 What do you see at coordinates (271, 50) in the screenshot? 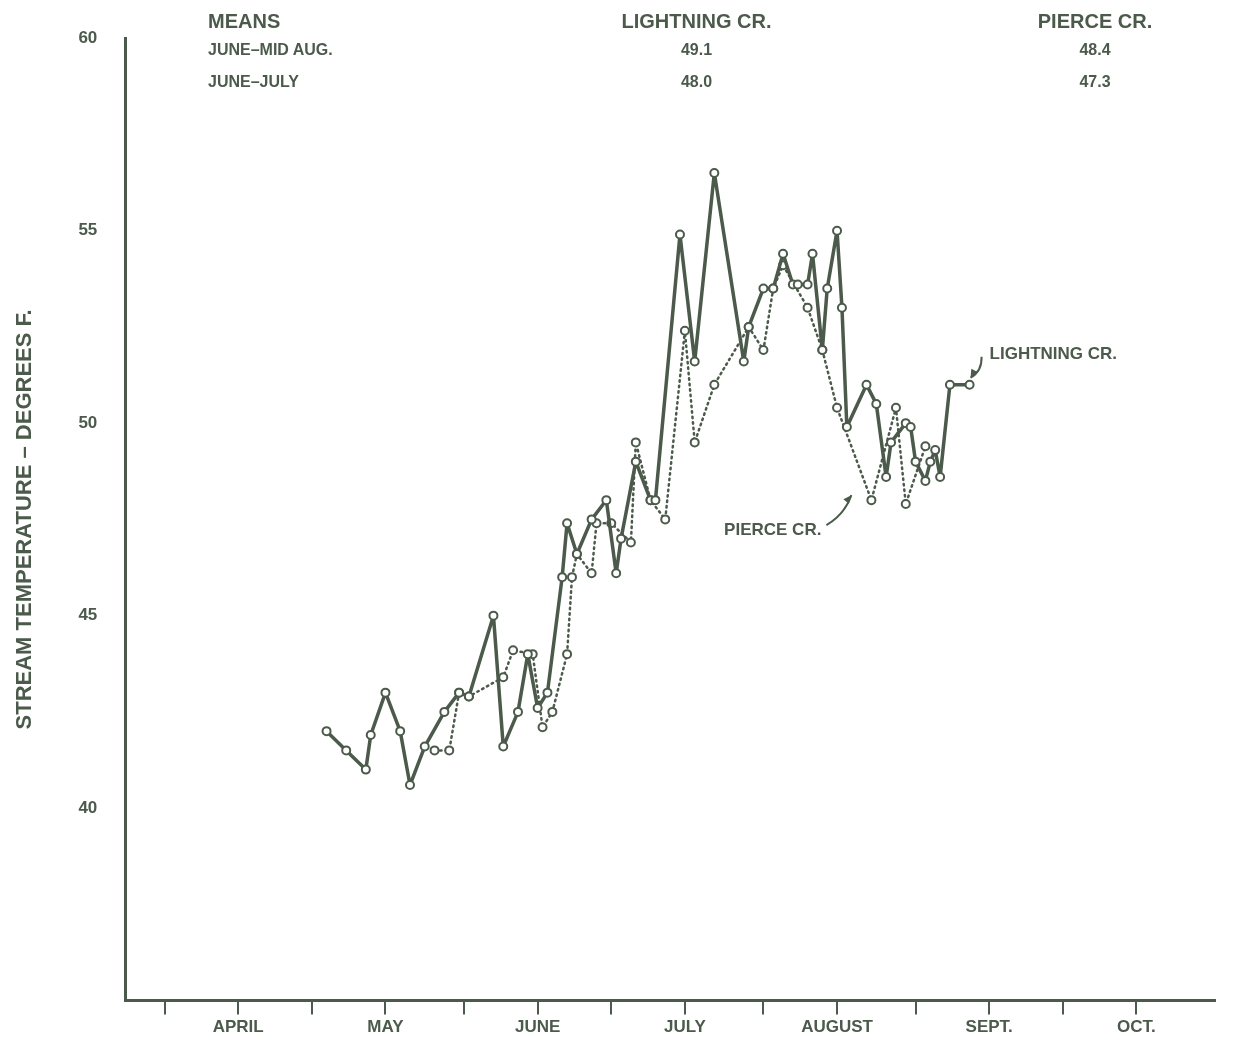
I see `annotation: JUNE–MID AUG.` at bounding box center [271, 50].